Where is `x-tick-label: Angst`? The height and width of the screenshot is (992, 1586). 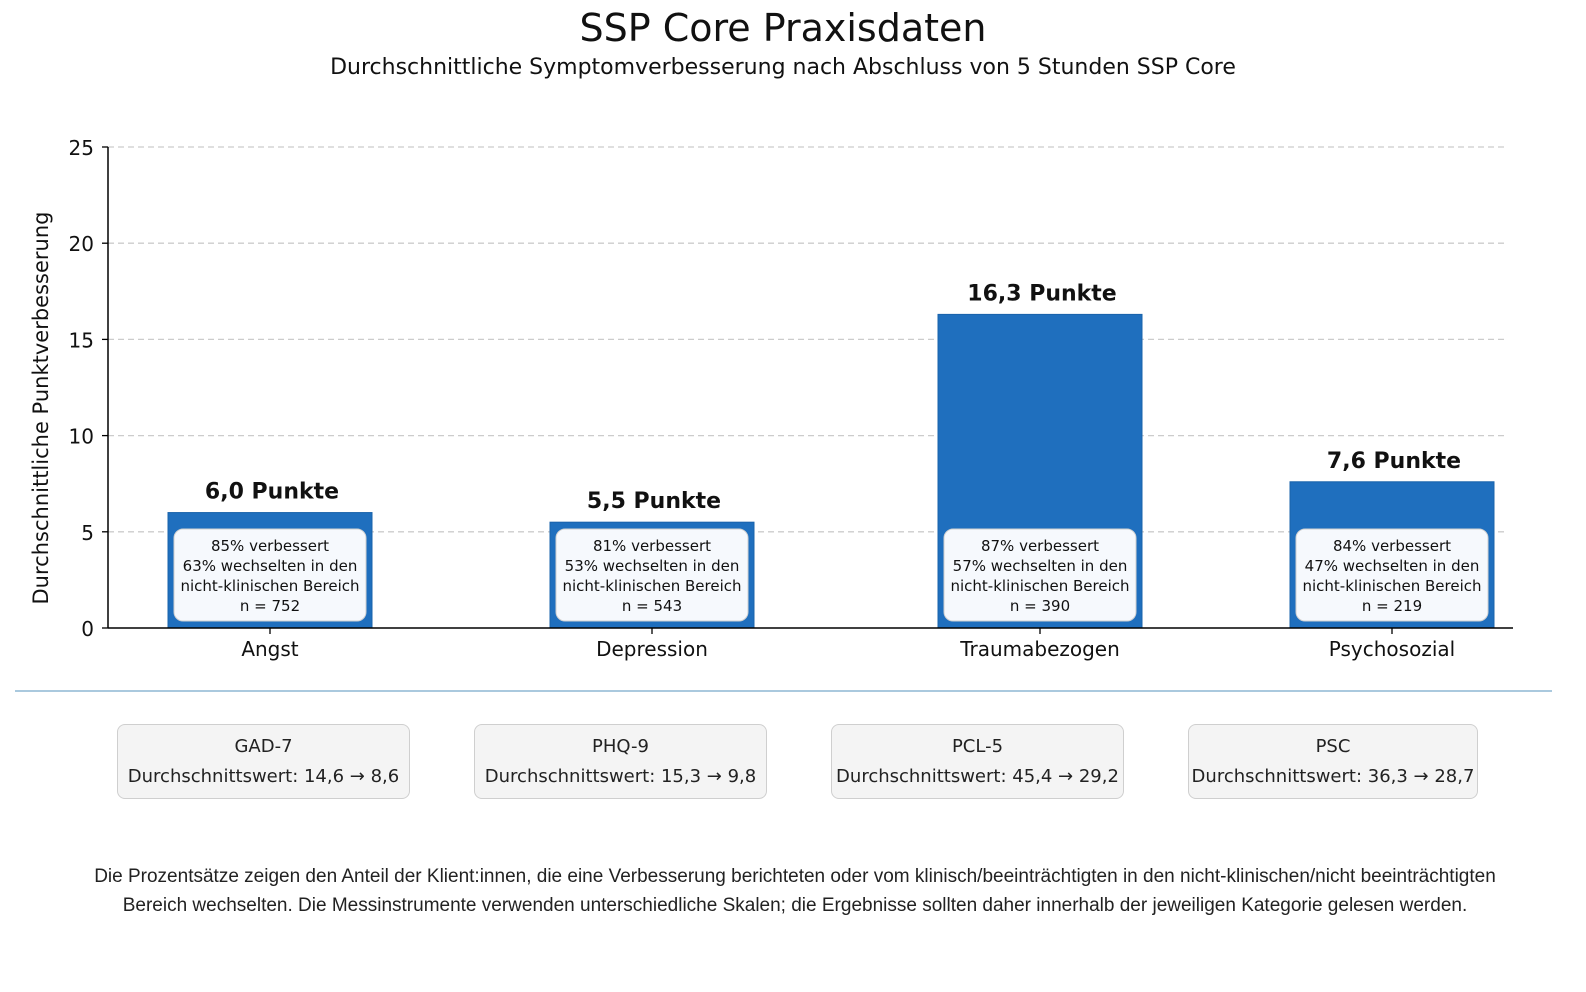 x-tick-label: Angst is located at coordinates (269, 649).